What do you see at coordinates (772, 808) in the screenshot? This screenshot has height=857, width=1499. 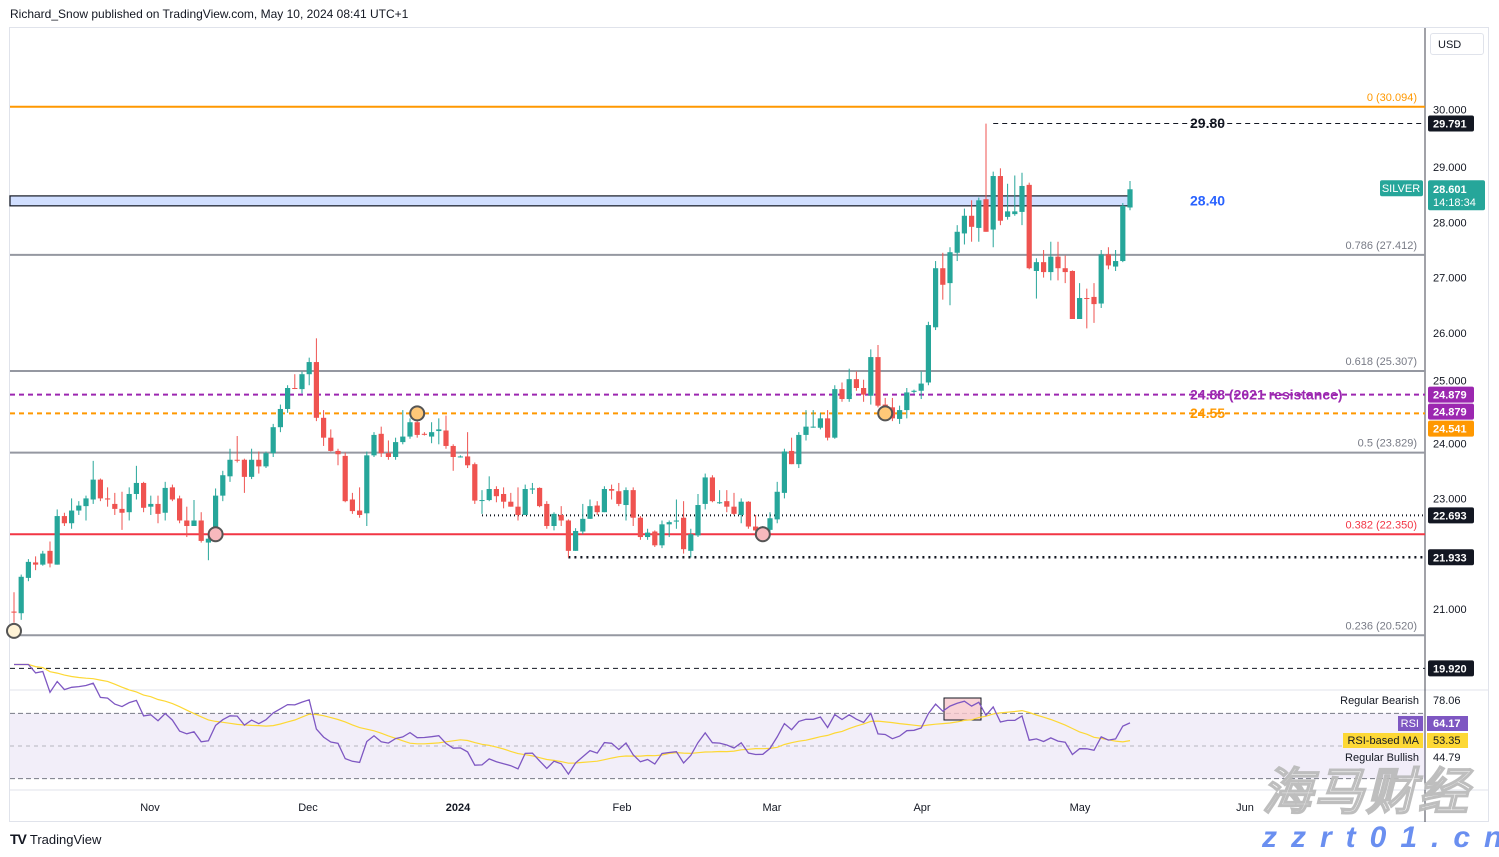 I see `time-axis-tick: Mar` at bounding box center [772, 808].